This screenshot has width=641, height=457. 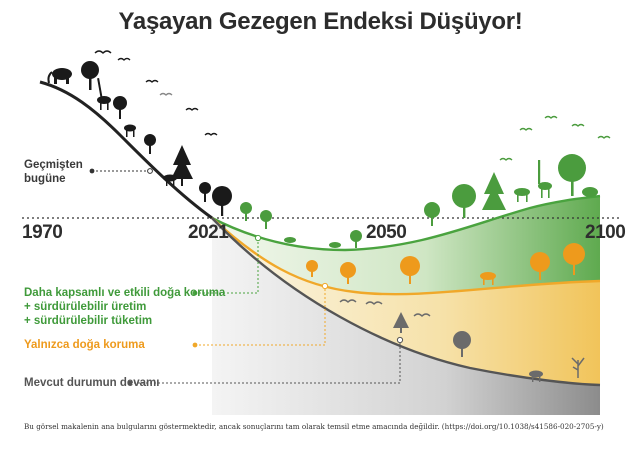 I want to click on year-1970: 1970, so click(x=42, y=232).